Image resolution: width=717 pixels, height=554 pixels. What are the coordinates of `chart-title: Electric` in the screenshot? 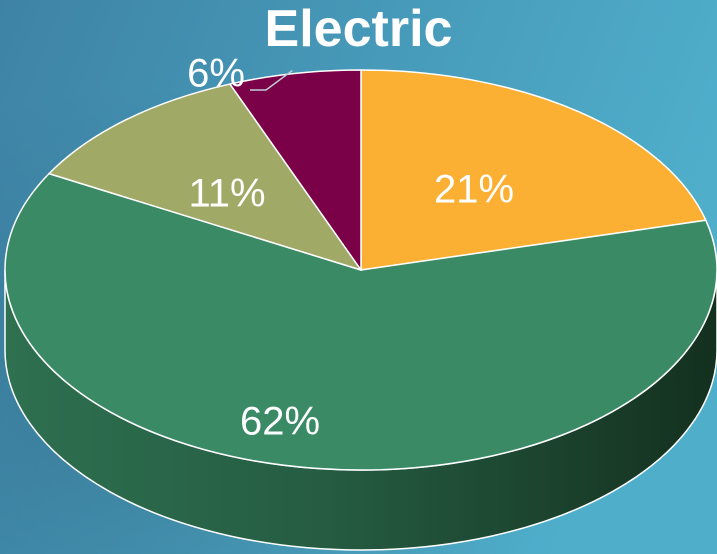 It's located at (358, 29).